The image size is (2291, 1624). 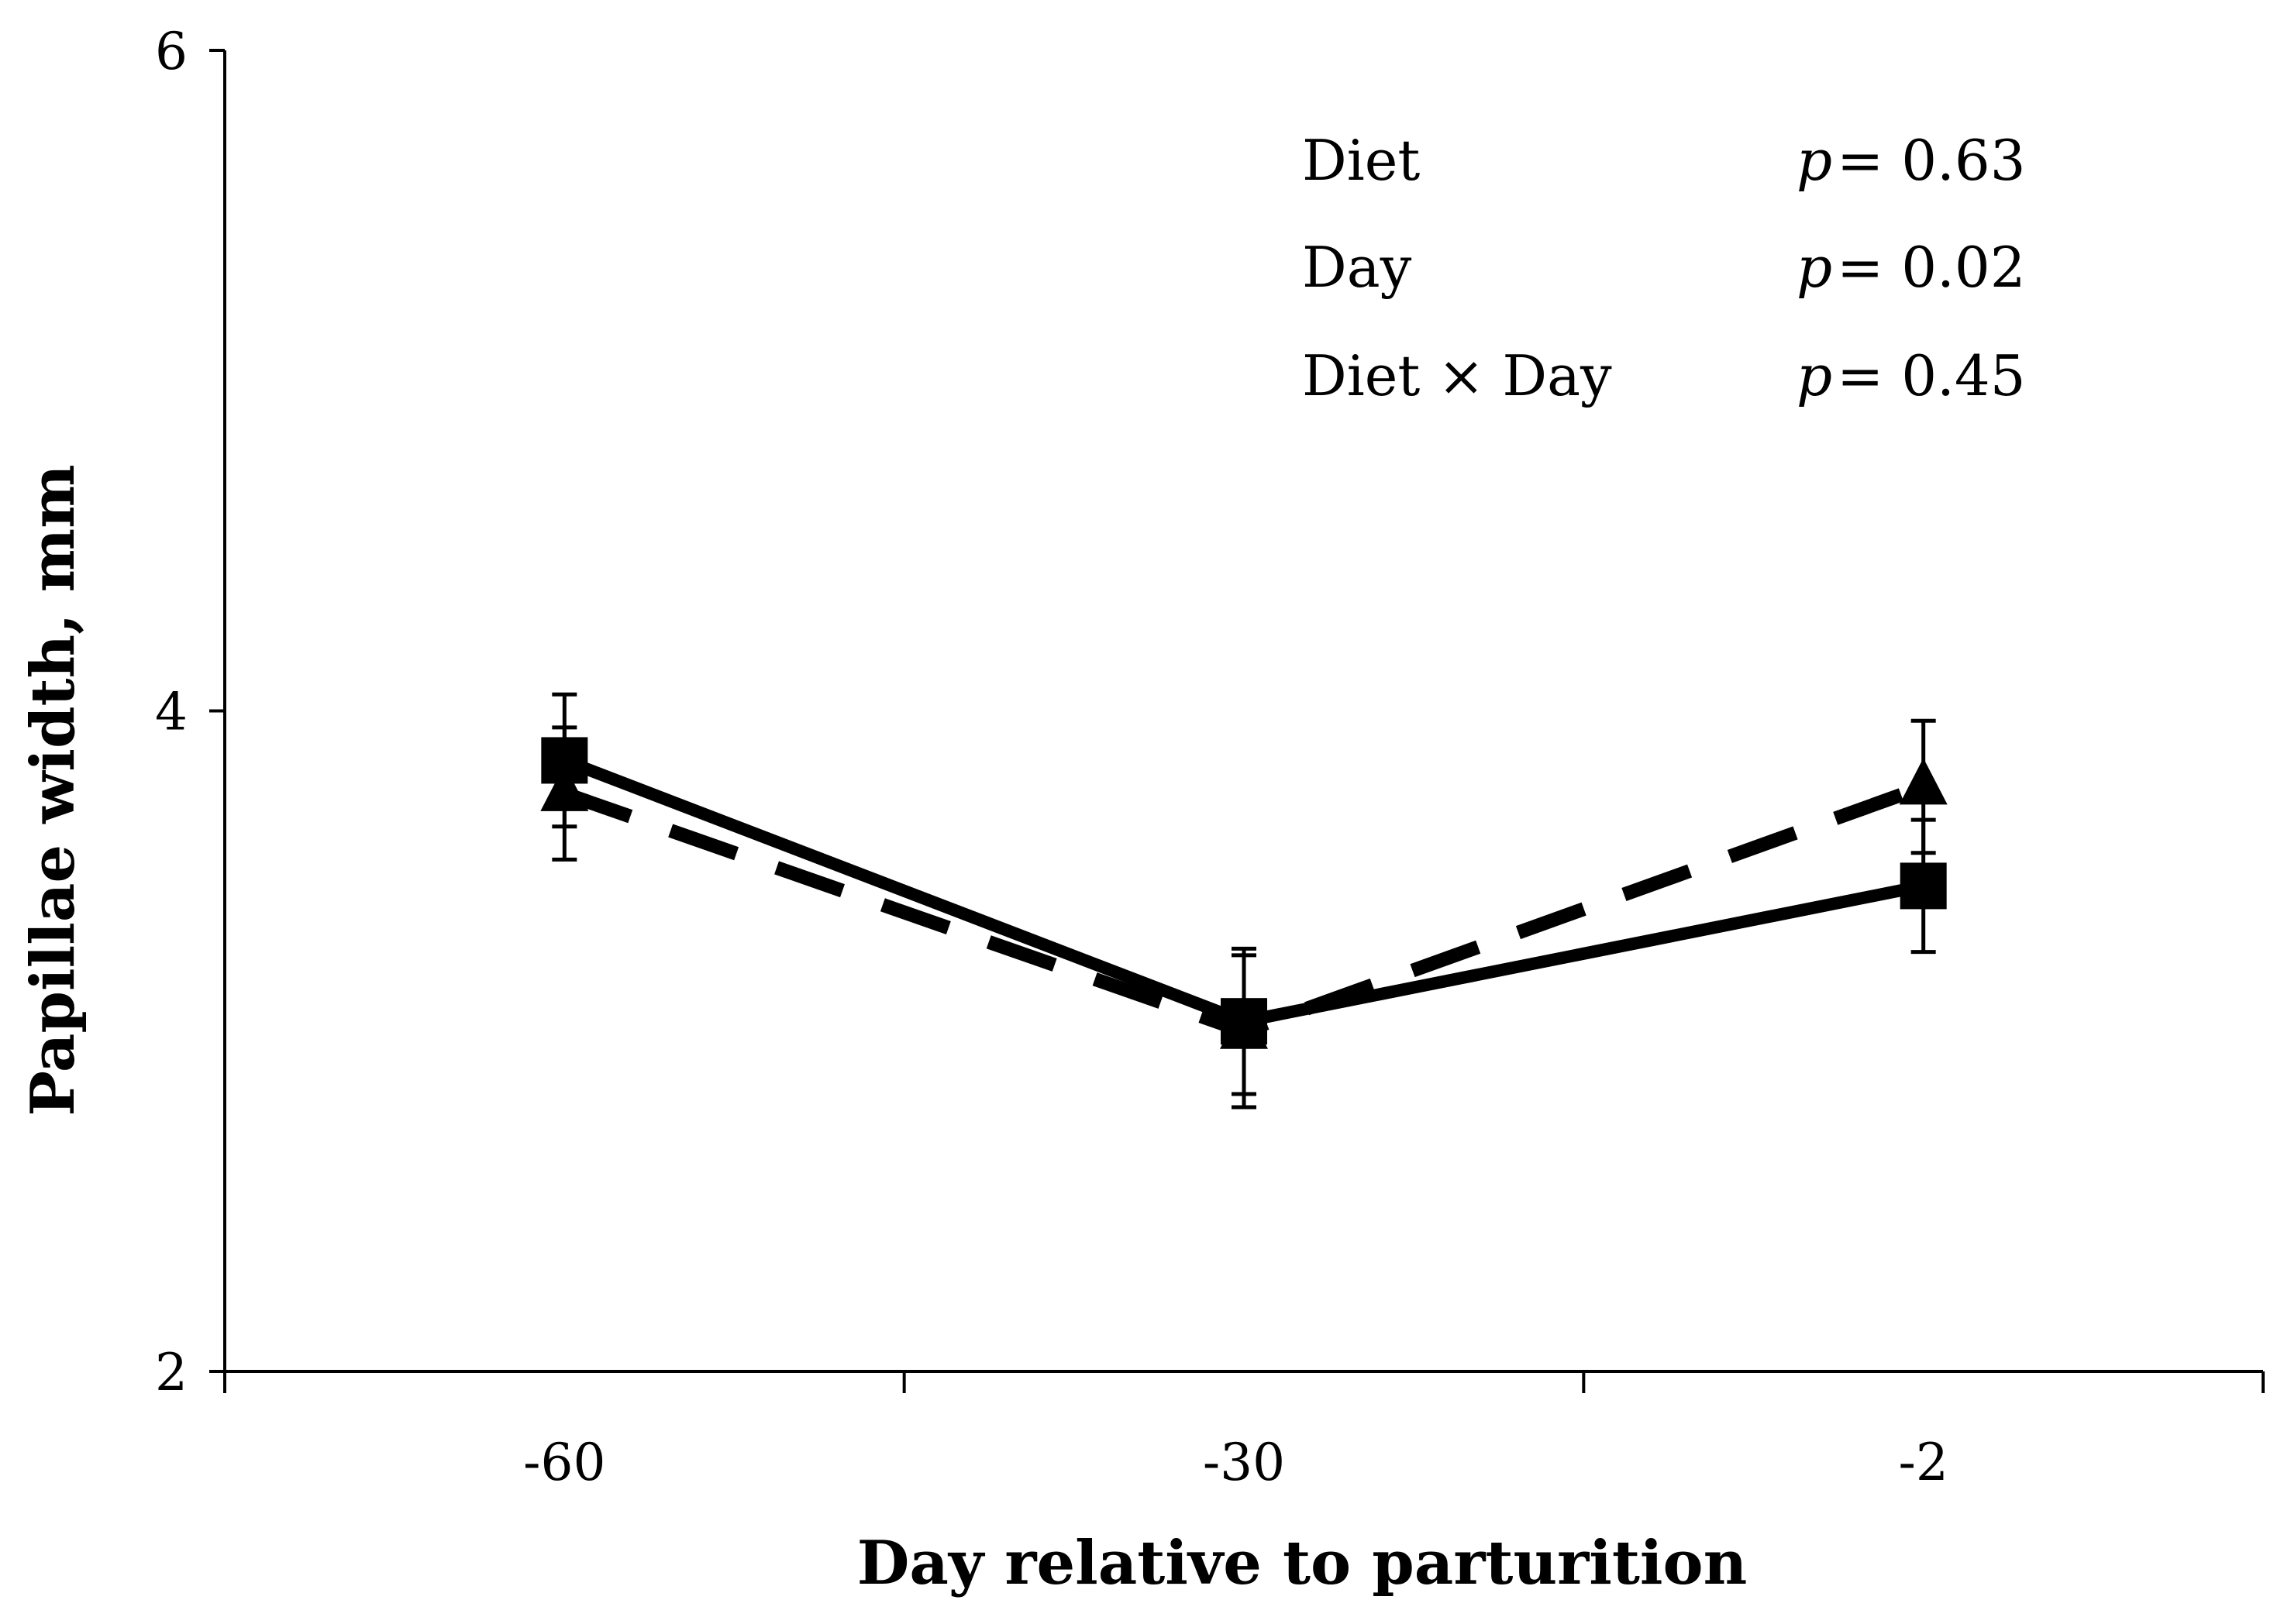 I want to click on stat-label: Diet, so click(x=1361, y=160).